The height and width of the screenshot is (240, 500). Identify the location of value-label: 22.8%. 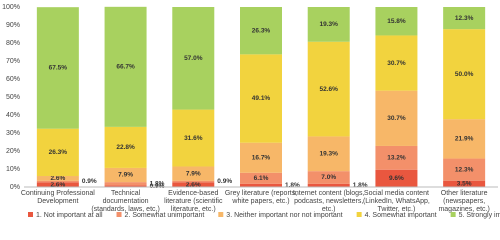
(125, 147).